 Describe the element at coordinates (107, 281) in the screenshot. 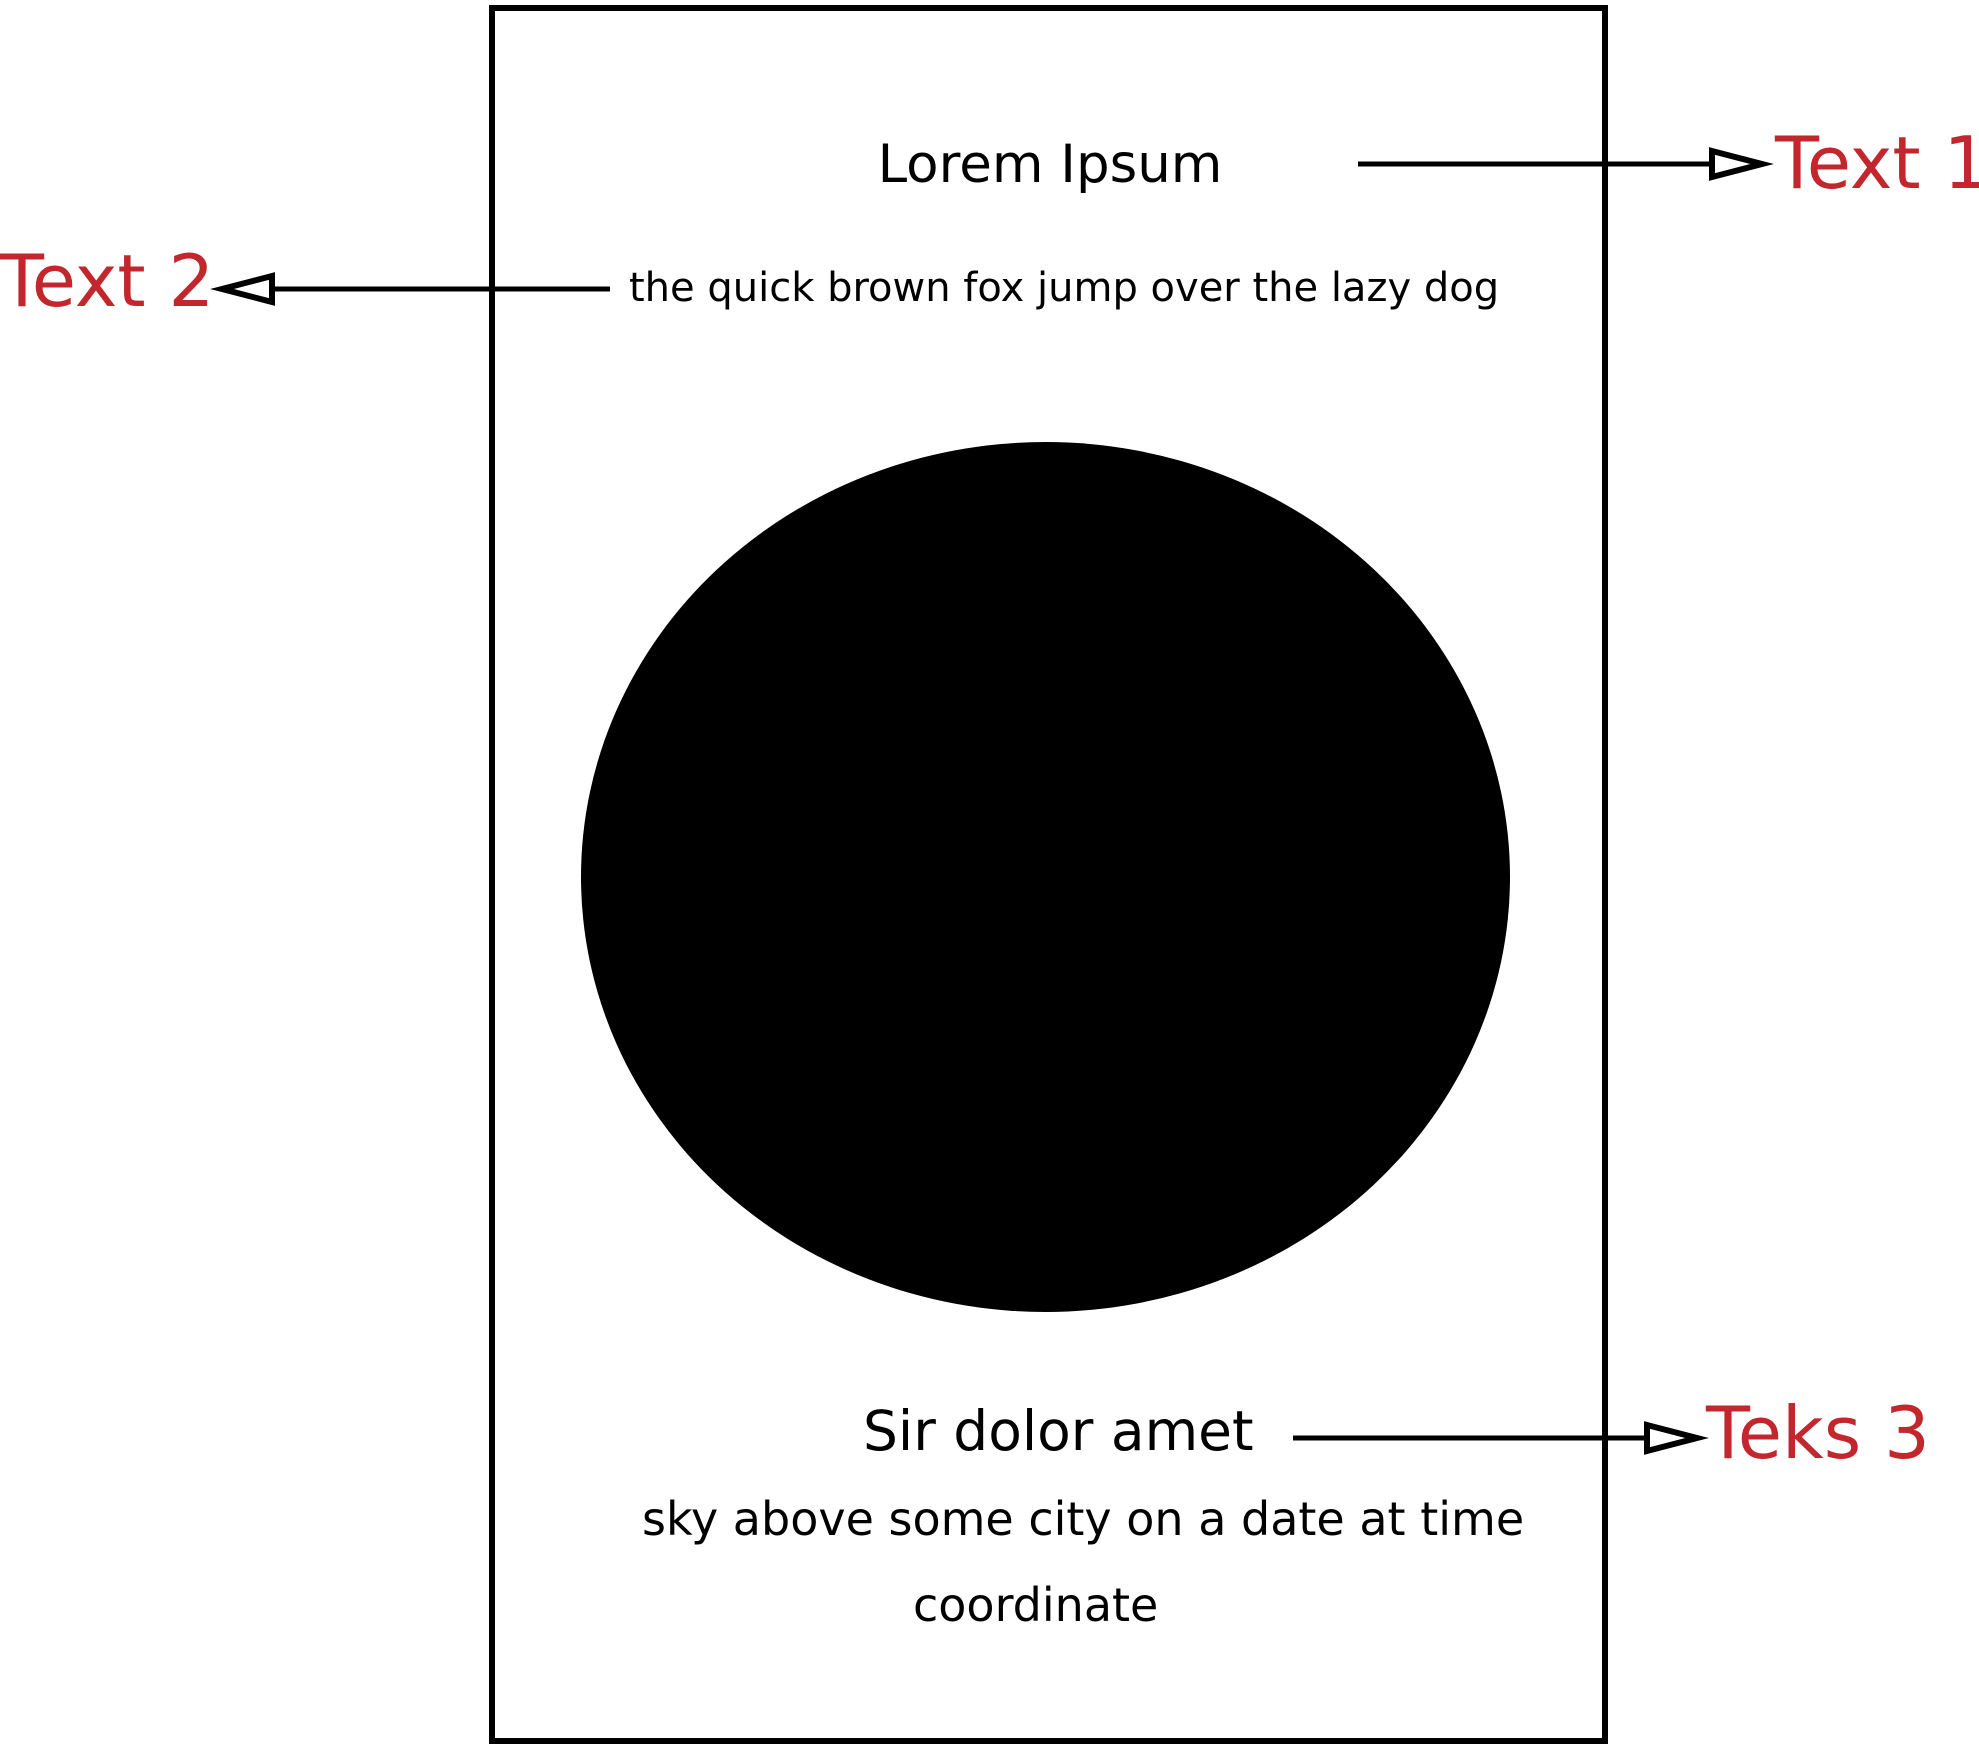

I see `callout-text2: Text 2` at that location.